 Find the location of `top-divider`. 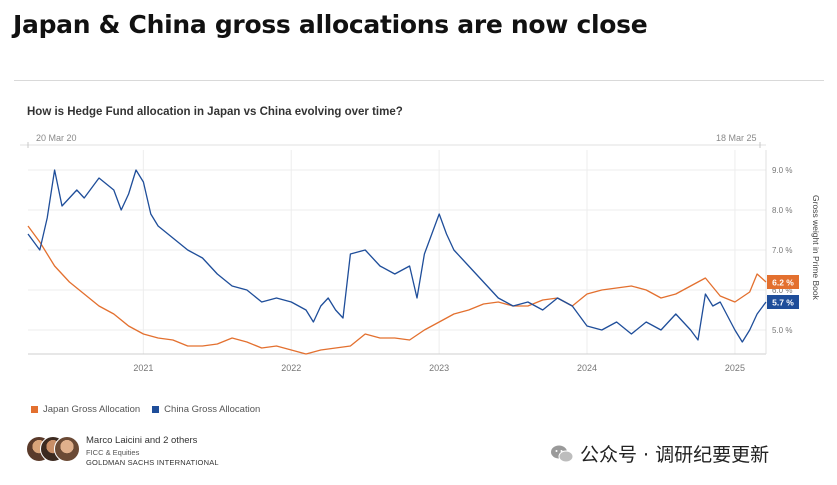

top-divider is located at coordinates (419, 80).